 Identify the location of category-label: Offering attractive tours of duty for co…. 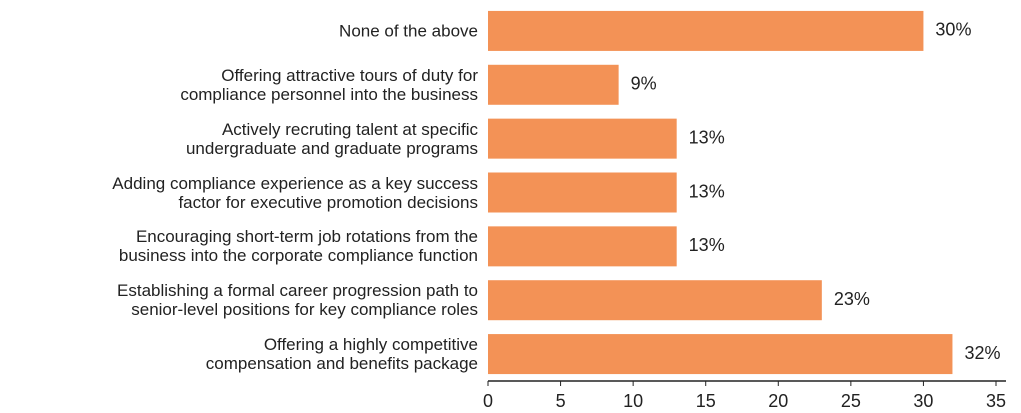
(329, 84).